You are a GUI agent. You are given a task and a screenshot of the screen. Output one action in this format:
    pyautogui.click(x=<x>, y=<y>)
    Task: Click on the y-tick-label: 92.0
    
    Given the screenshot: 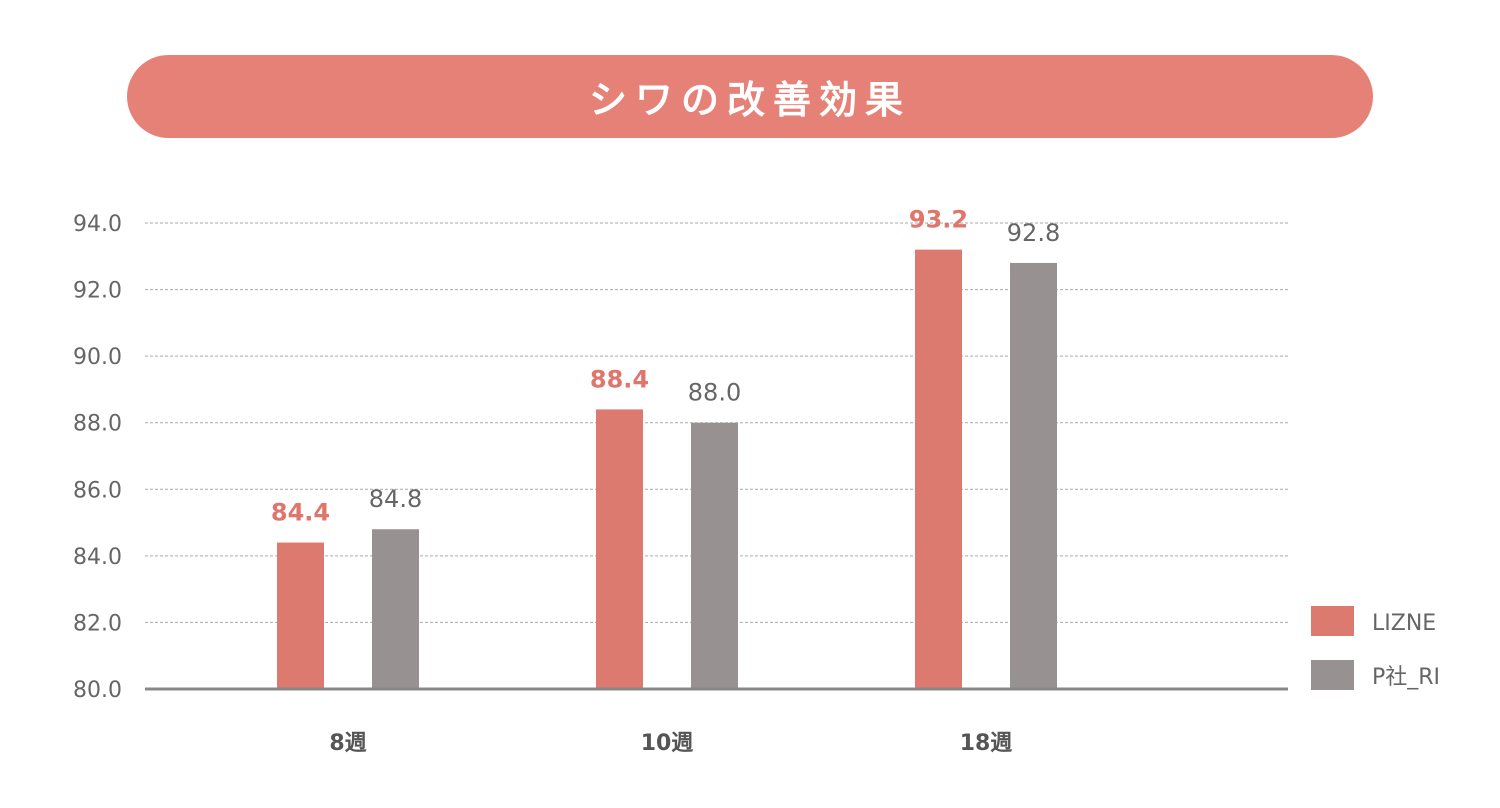 What is the action you would take?
    pyautogui.click(x=97, y=291)
    